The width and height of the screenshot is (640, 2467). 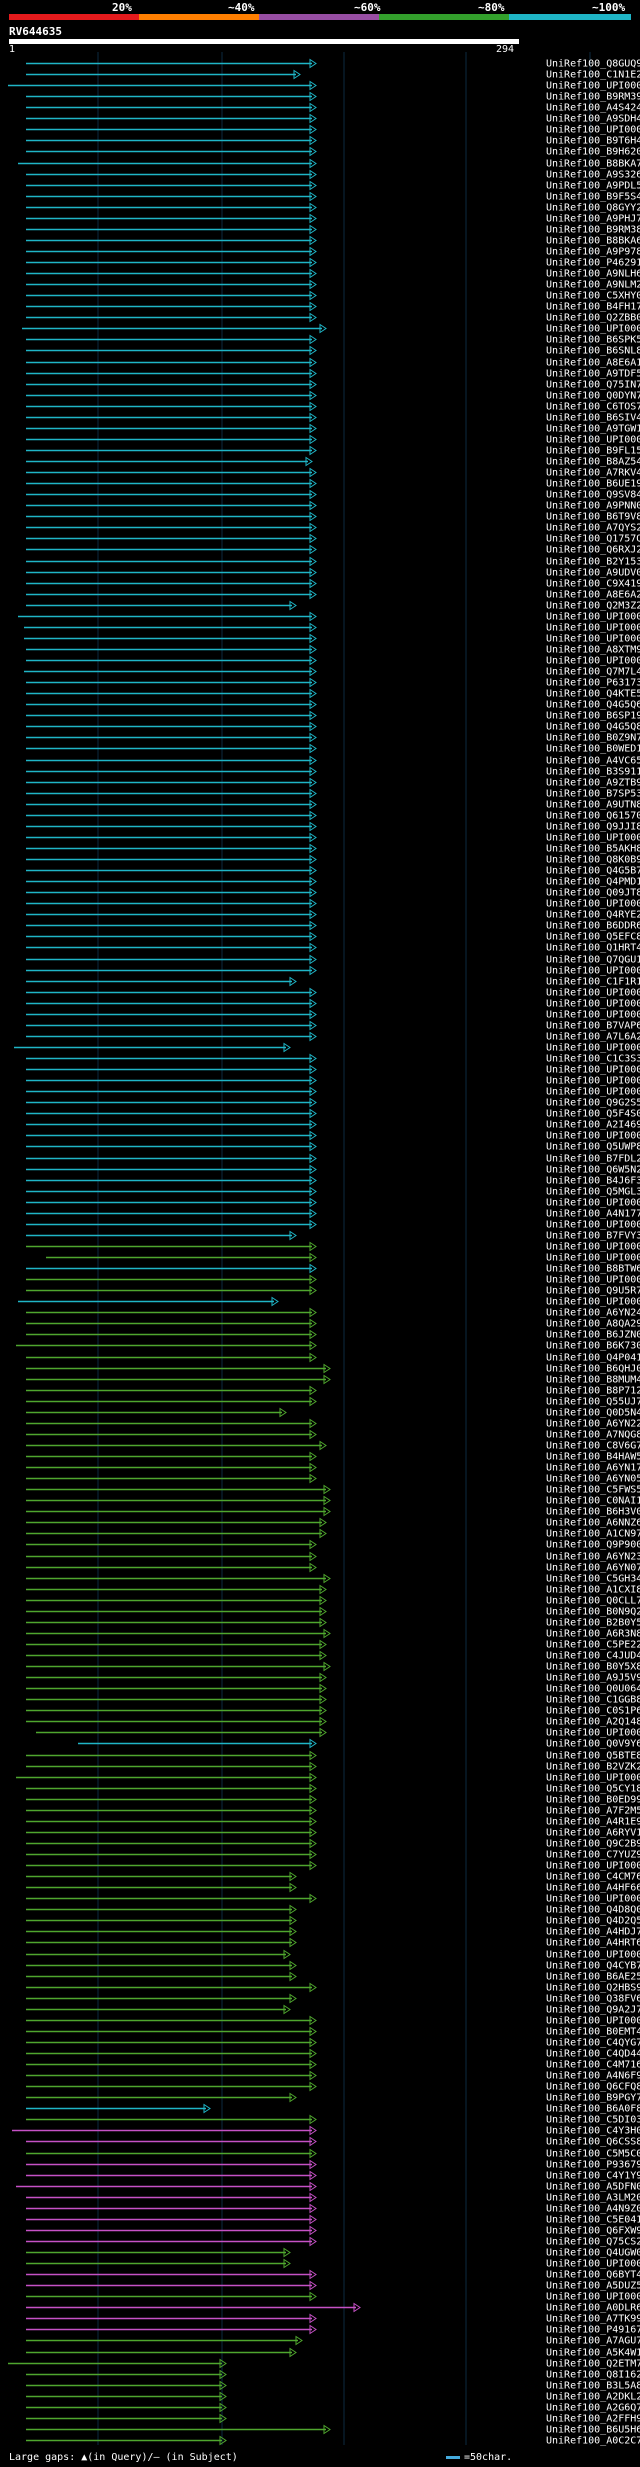 I want to click on hit-row: UniRef100_A6YN24, so click(x=333, y=1313).